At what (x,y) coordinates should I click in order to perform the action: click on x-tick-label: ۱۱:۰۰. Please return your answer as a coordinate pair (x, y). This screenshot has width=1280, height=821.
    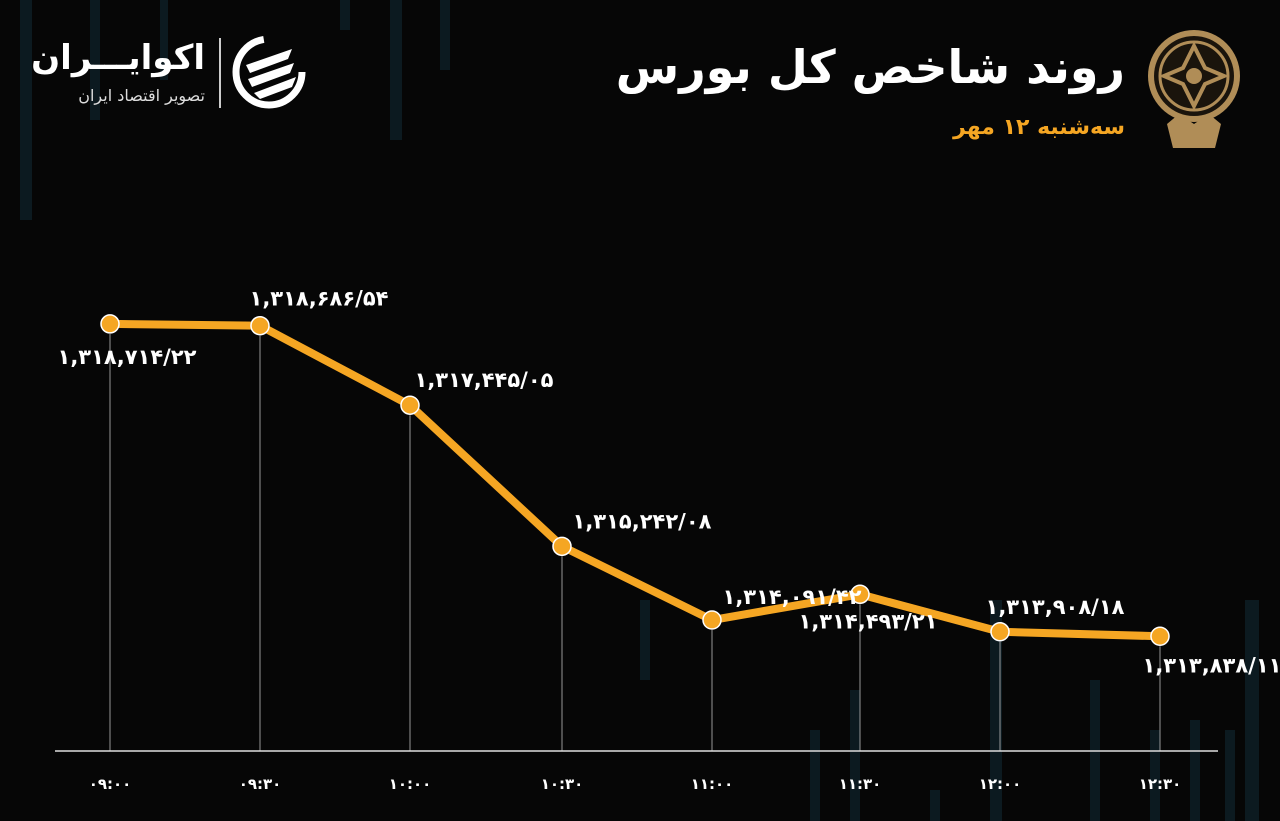
    Looking at the image, I should click on (712, 784).